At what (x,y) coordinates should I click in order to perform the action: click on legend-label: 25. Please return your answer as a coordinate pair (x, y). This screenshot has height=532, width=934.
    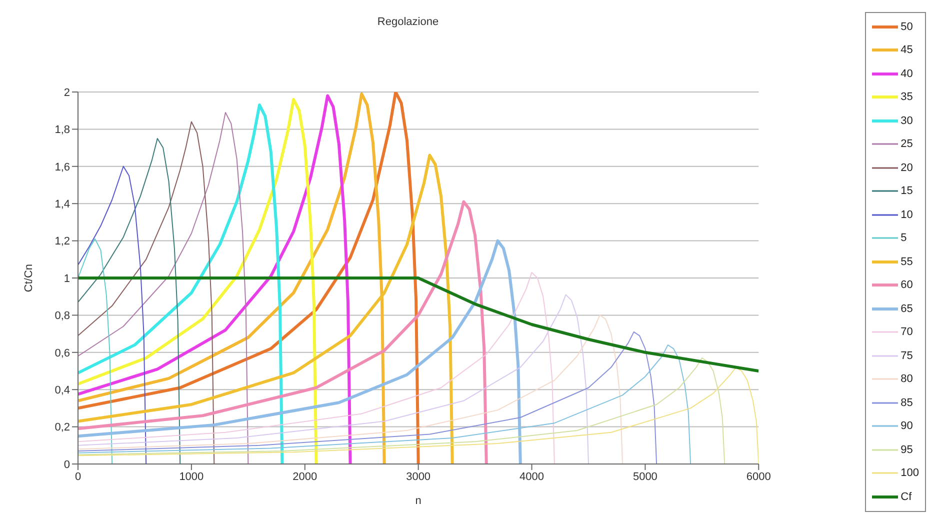
    Looking at the image, I should click on (906, 144).